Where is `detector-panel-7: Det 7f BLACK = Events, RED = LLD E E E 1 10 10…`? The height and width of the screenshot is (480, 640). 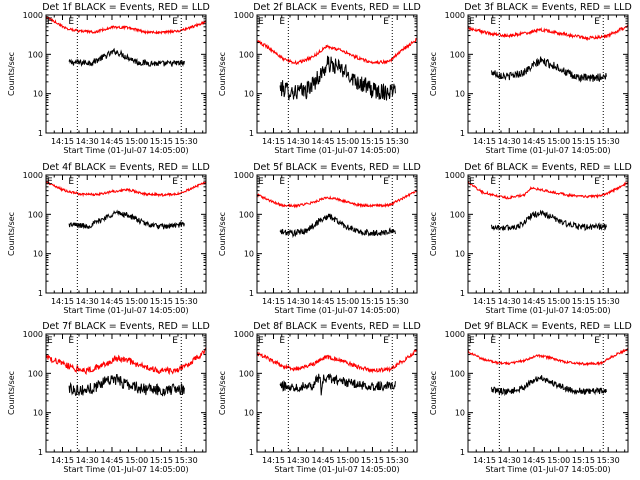 detector-panel-7: Det 7f BLACK = Events, RED = LLD E E E 1 10 10… is located at coordinates (108, 397).